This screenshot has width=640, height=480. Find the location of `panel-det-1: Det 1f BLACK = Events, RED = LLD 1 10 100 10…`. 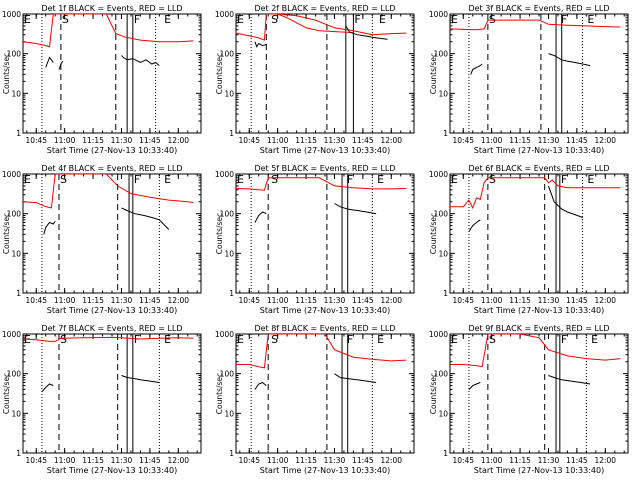

panel-det-1: Det 1f BLACK = Events, RED = LLD 1 10 100 10… is located at coordinates (102, 79).